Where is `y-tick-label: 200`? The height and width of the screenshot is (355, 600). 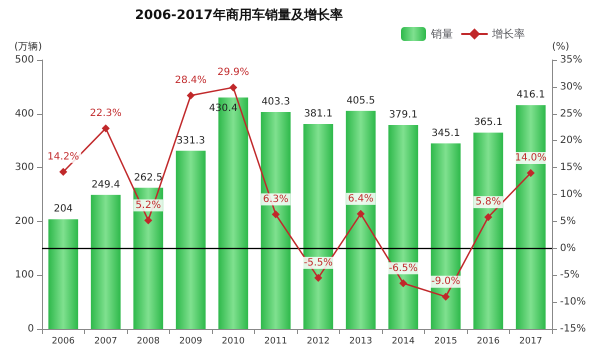
y-tick-label: 200 is located at coordinates (24, 221).